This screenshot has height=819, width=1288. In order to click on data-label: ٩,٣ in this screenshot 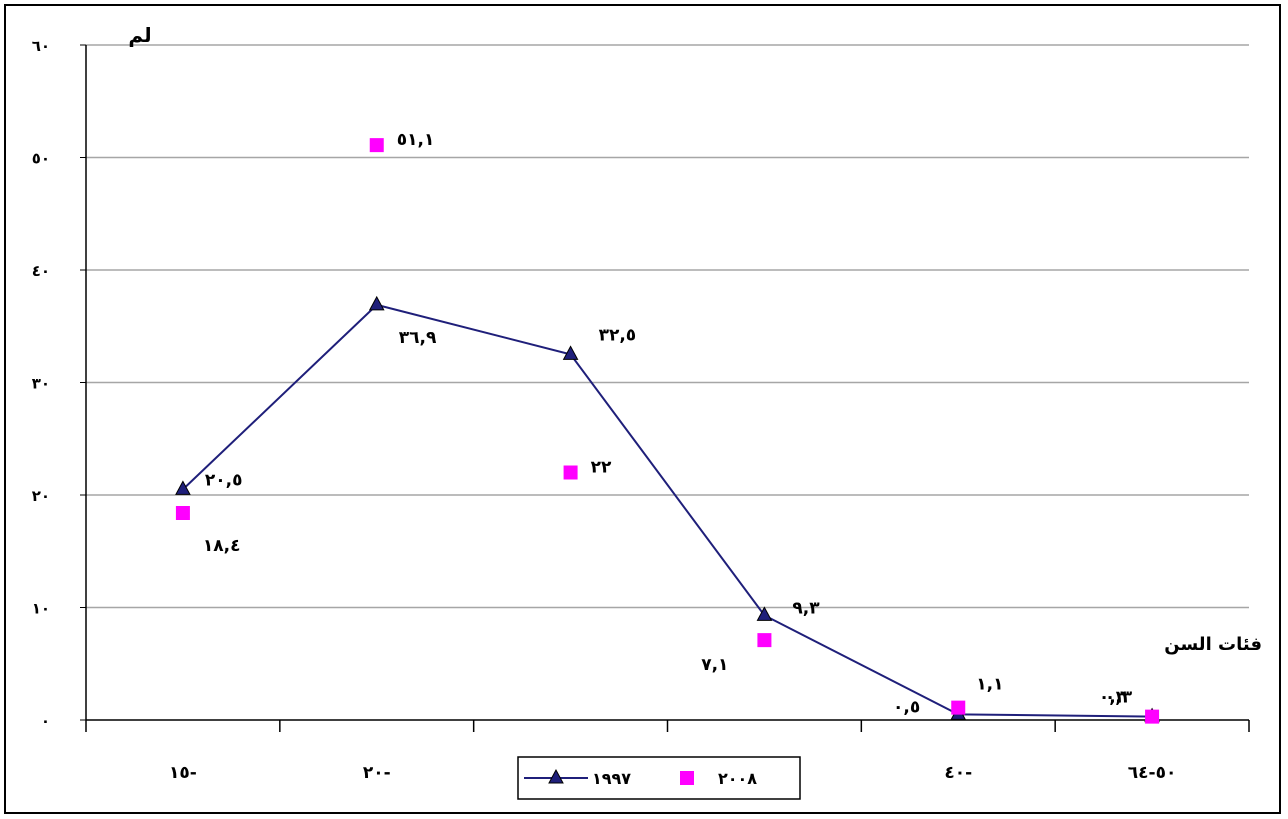, I will do `click(806, 608)`.